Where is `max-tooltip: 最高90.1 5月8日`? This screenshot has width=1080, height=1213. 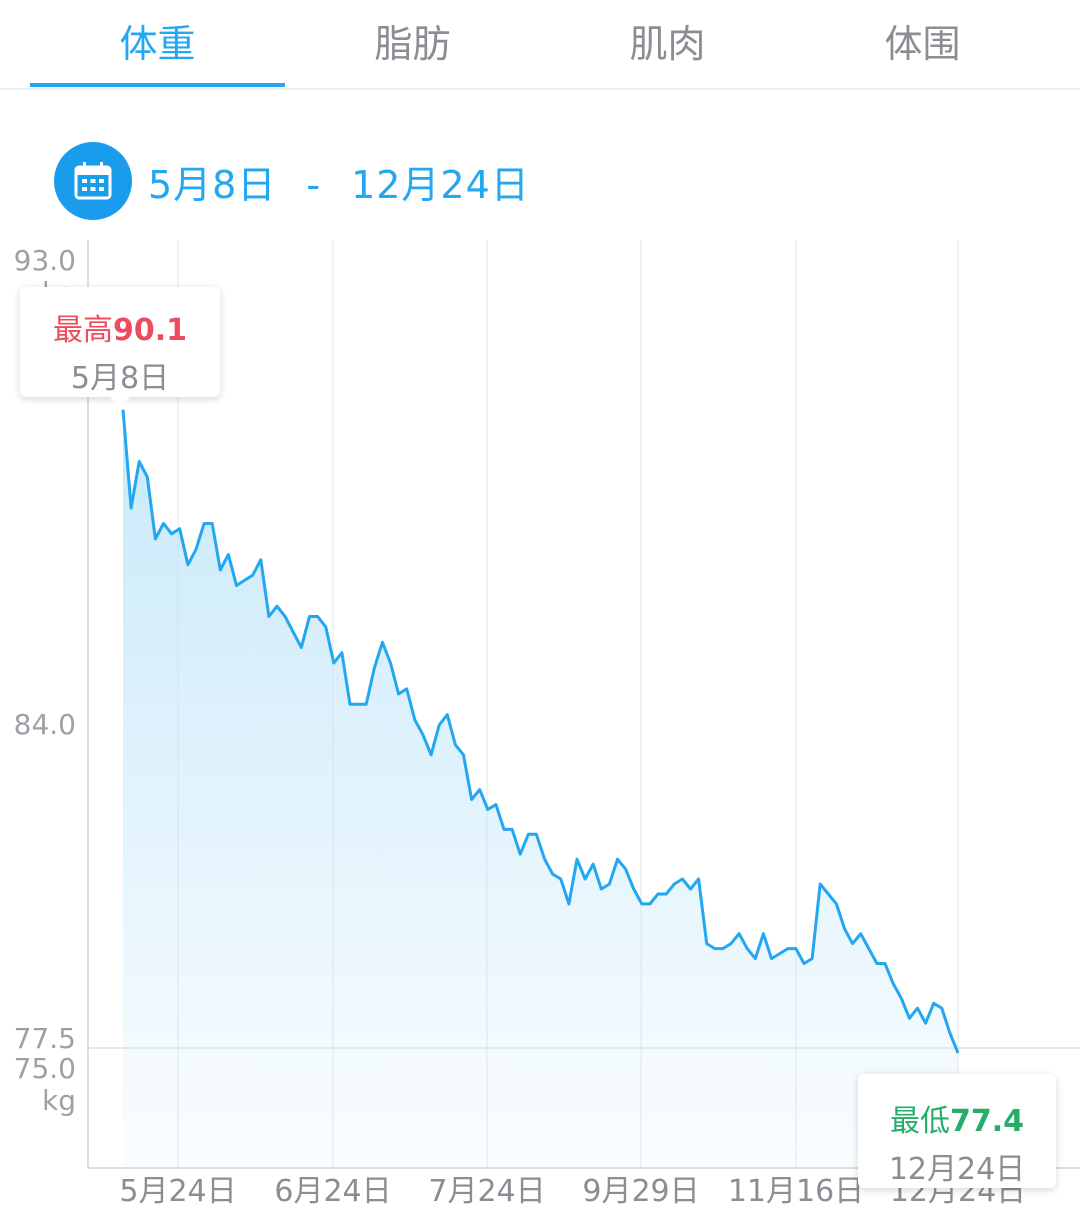 max-tooltip: 最高90.1 5月8日 is located at coordinates (120, 347).